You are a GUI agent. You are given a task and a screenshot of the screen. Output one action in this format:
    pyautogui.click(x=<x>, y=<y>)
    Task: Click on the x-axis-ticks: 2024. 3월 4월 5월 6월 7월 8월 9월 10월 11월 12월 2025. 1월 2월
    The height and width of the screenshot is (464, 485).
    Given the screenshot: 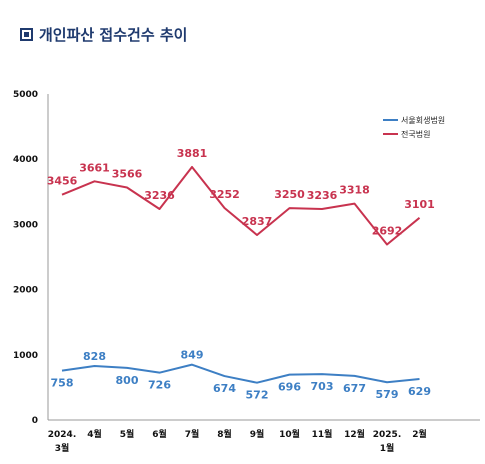 What is the action you would take?
    pyautogui.click(x=237, y=441)
    